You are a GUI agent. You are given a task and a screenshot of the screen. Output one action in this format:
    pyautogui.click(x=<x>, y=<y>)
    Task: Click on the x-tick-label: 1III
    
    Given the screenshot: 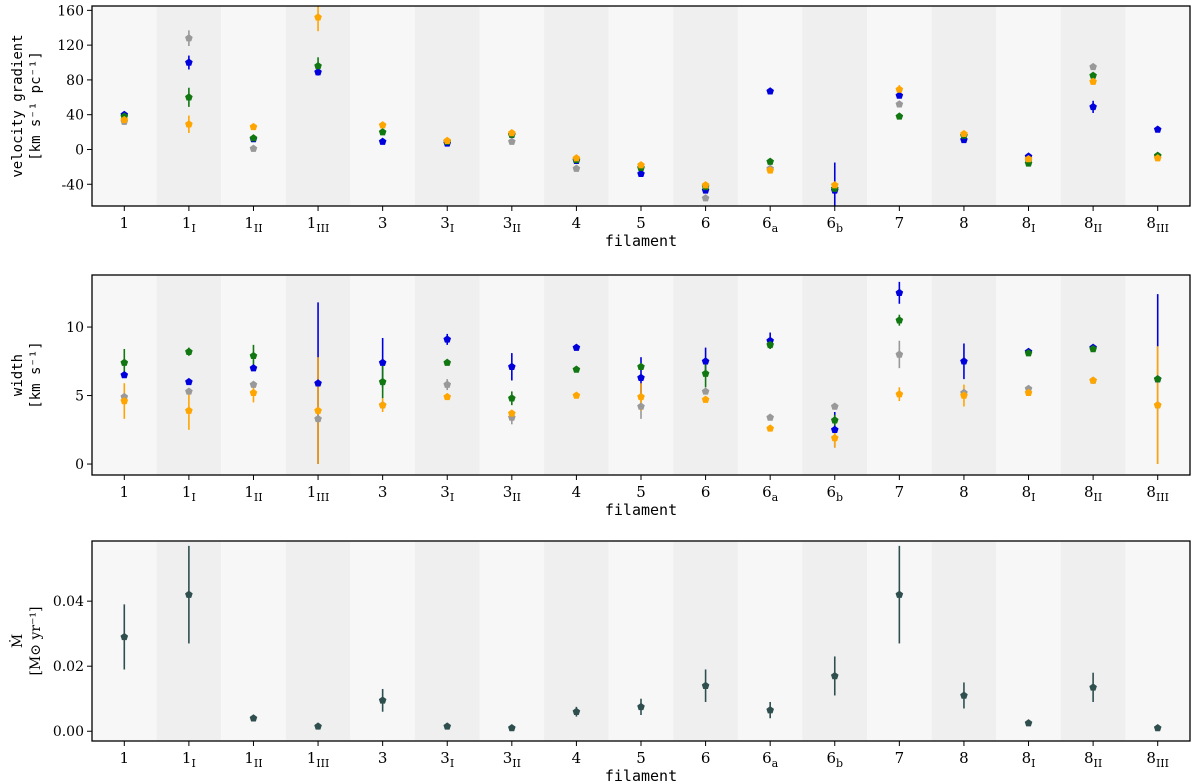 What is the action you would take?
    pyautogui.click(x=318, y=224)
    